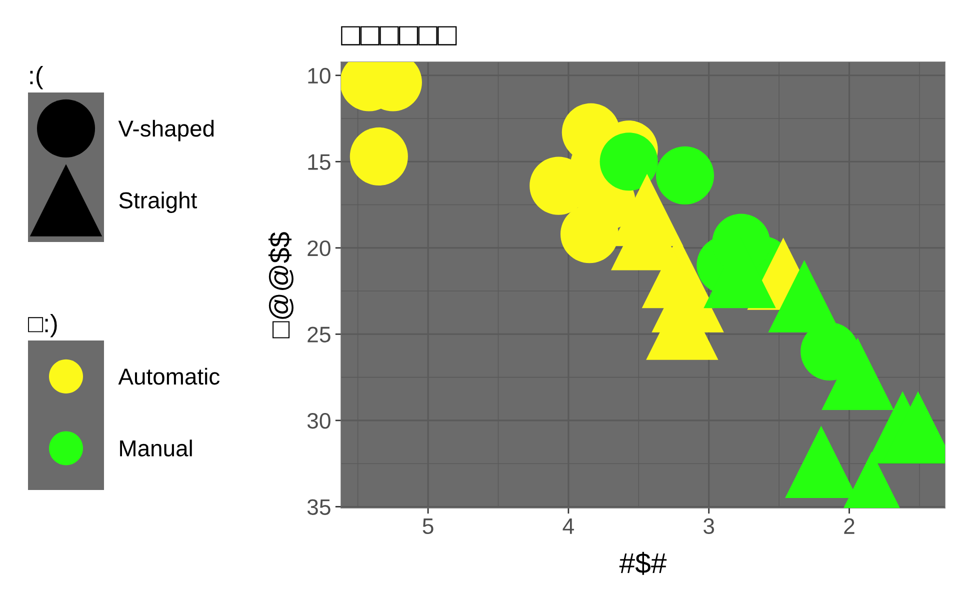  Describe the element at coordinates (568, 526) in the screenshot. I see `x-tick-label: 4` at that location.